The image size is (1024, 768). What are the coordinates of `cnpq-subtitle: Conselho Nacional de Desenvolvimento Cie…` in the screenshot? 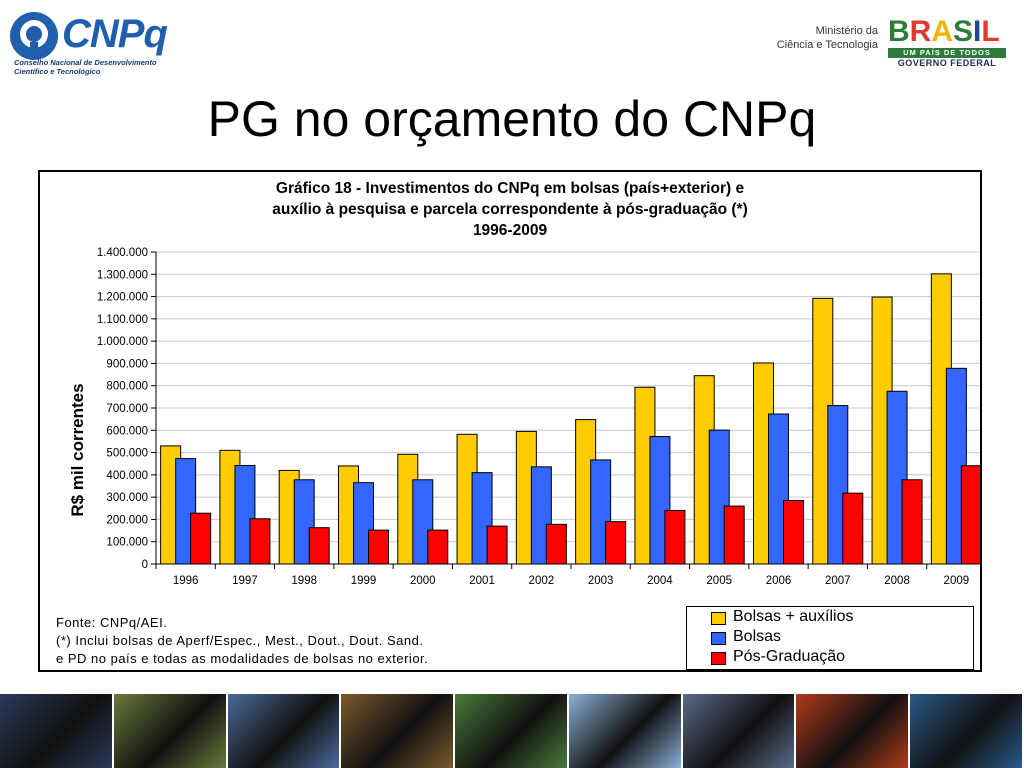 It's located at (109, 67).